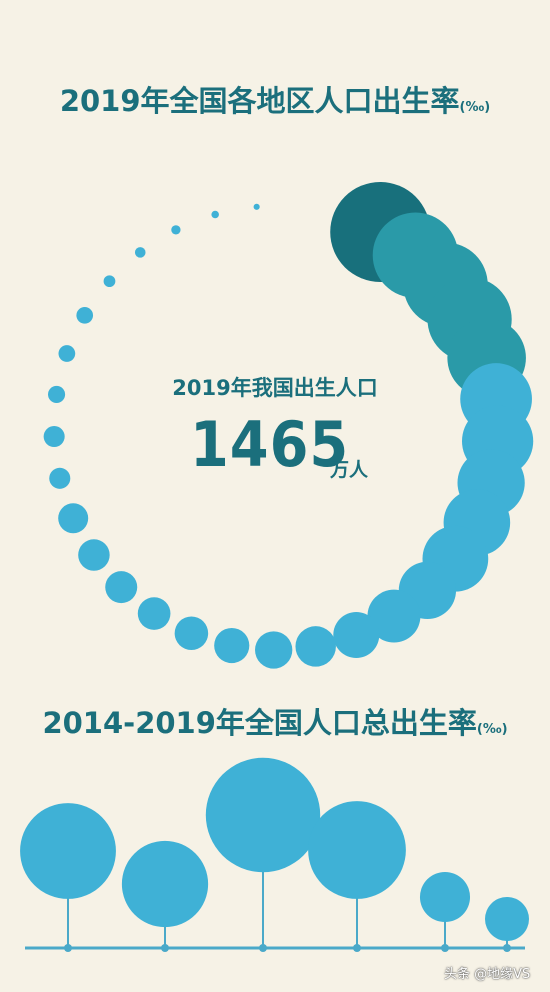 The height and width of the screenshot is (992, 550). What do you see at coordinates (487, 974) in the screenshot?
I see `watermark: 头条 @地缘VS` at bounding box center [487, 974].